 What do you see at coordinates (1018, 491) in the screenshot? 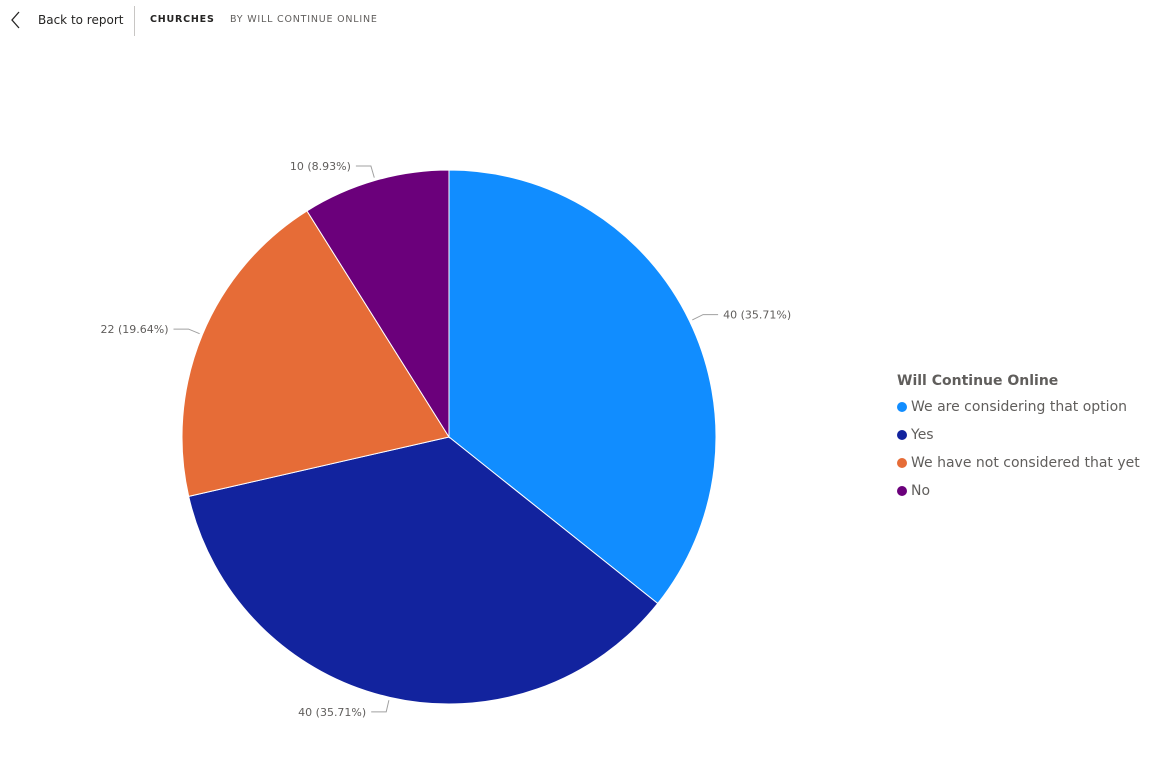
I see `legend-item-no: No` at bounding box center [1018, 491].